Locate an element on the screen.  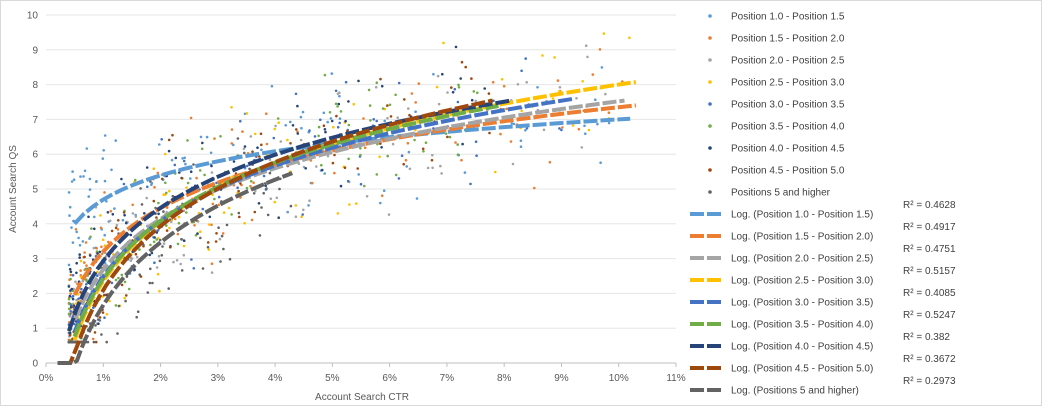
r-squared-label: R² = 0.3672 is located at coordinates (929, 359).